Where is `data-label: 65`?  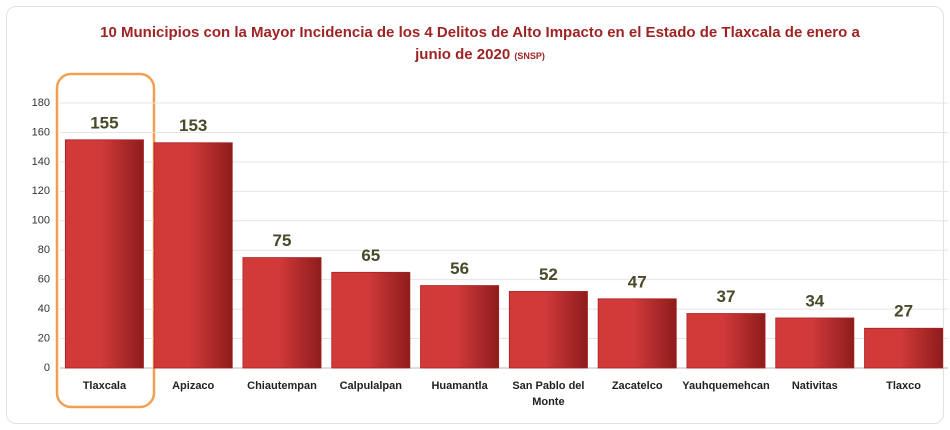
data-label: 65 is located at coordinates (370, 255).